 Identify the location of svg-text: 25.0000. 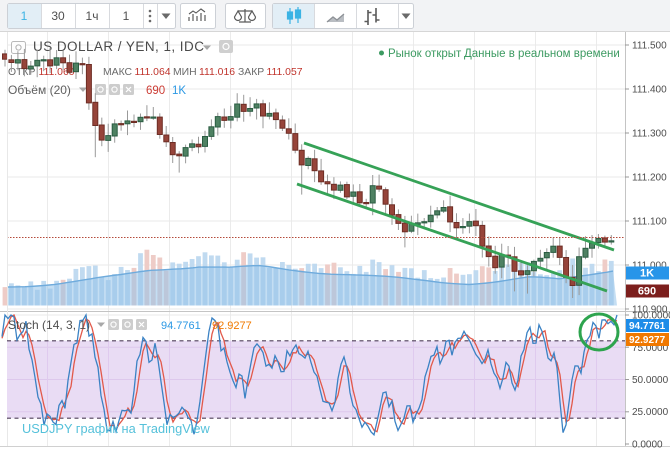
(650, 412).